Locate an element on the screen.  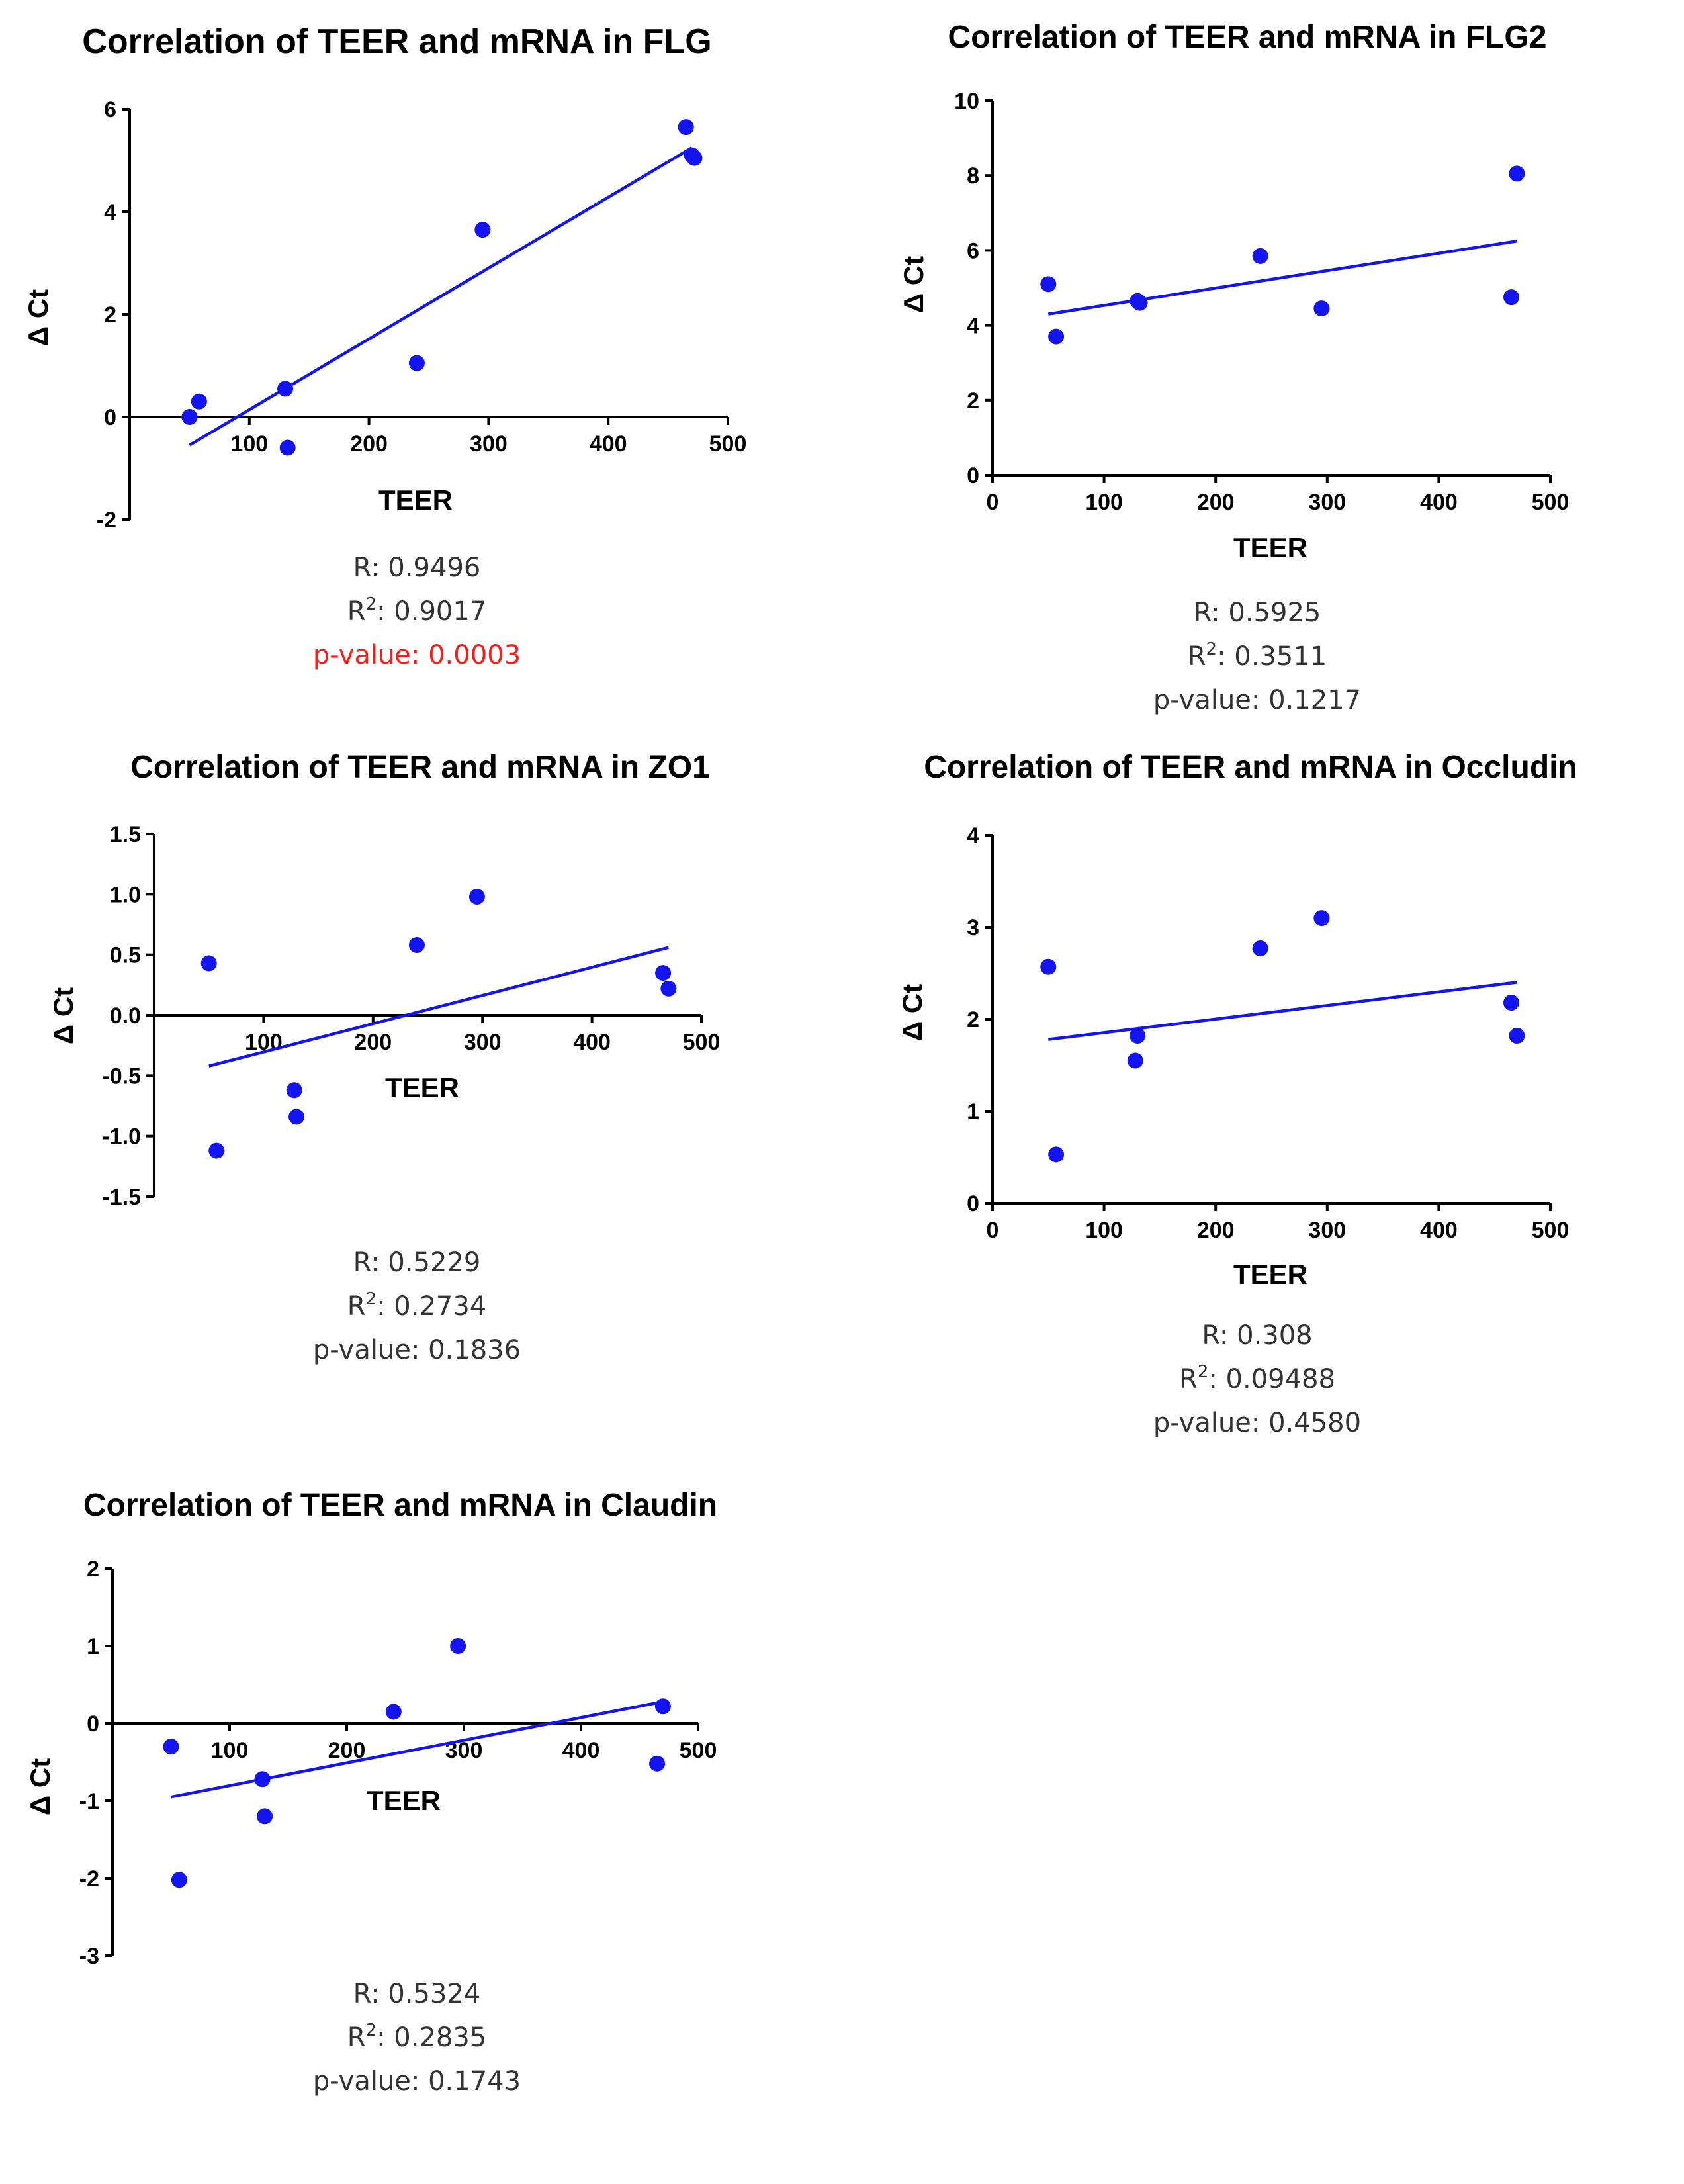
x-tick-label: 0 is located at coordinates (993, 1230).